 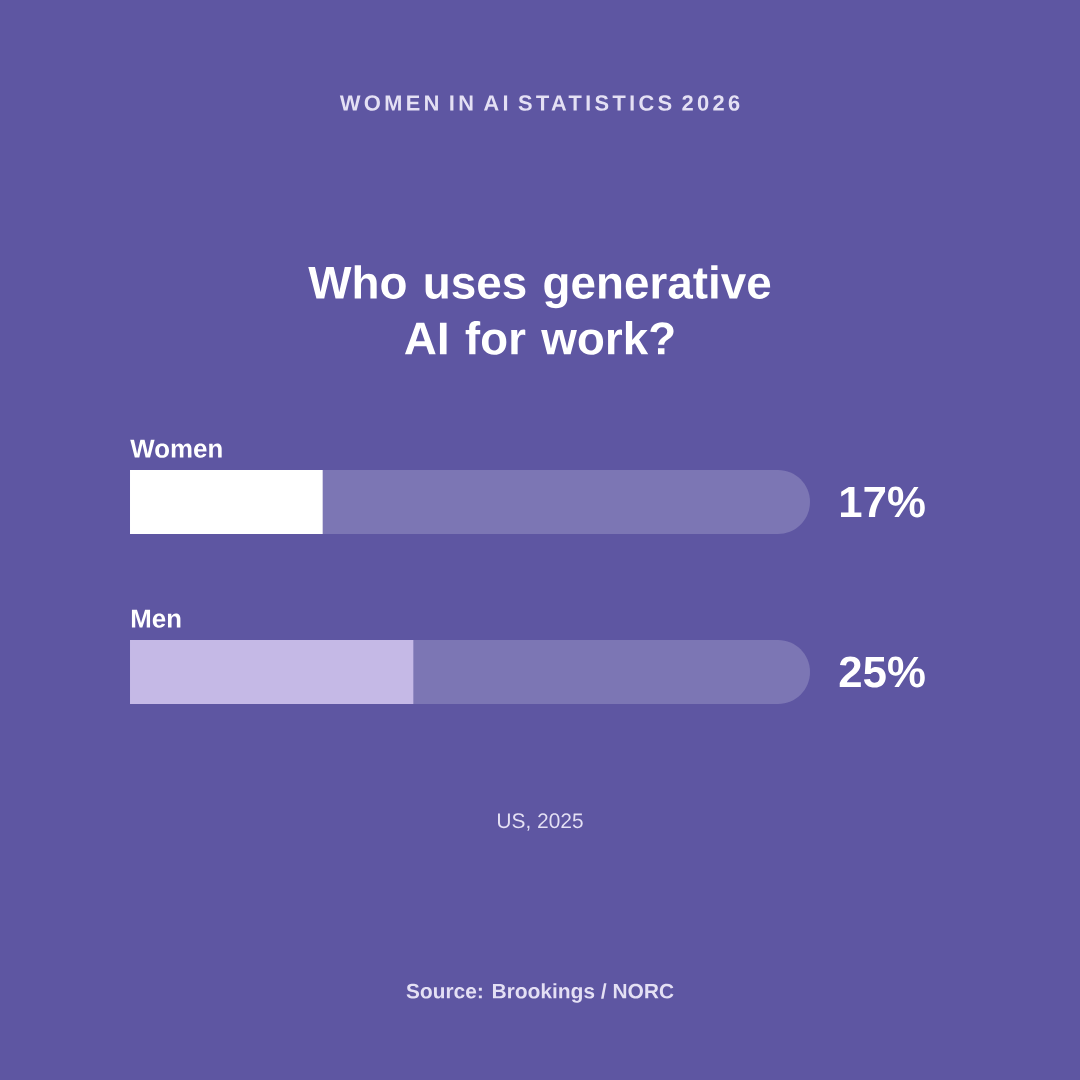 What do you see at coordinates (176, 448) in the screenshot?
I see `y-tick-label: Women` at bounding box center [176, 448].